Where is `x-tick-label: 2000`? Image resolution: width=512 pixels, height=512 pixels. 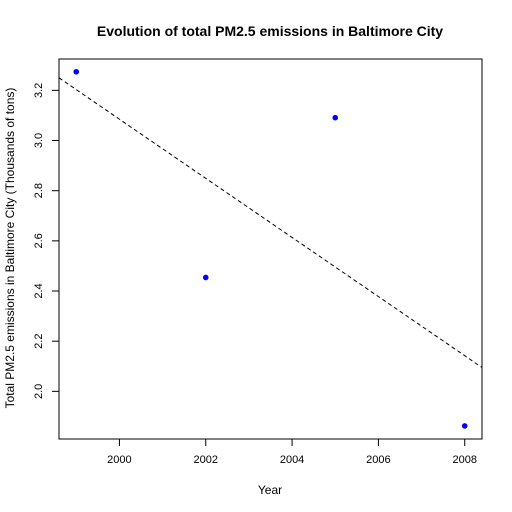
x-tick-label: 2000 is located at coordinates (119, 460).